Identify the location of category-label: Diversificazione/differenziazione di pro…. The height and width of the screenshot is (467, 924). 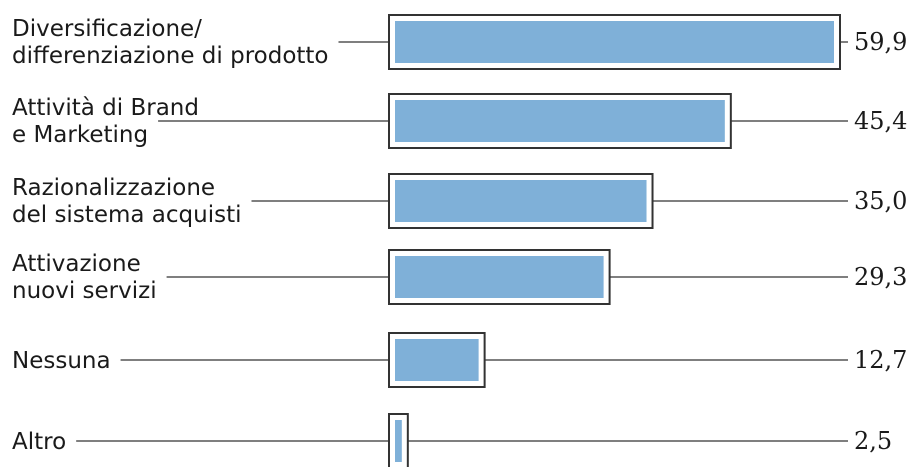
(170, 42).